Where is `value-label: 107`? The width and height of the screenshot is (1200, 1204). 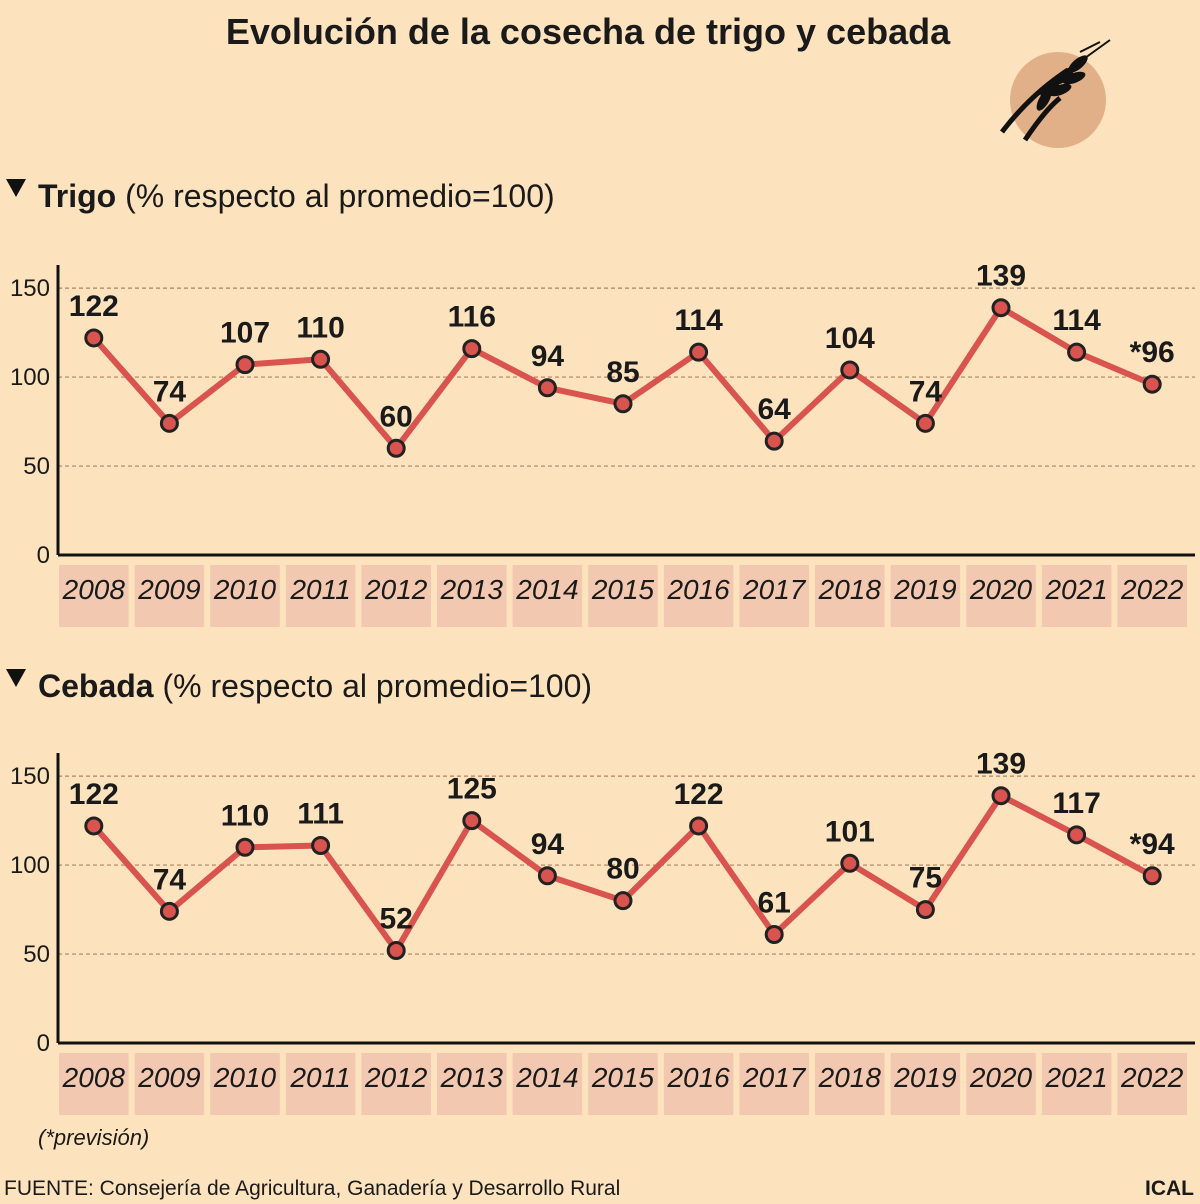 value-label: 107 is located at coordinates (245, 333).